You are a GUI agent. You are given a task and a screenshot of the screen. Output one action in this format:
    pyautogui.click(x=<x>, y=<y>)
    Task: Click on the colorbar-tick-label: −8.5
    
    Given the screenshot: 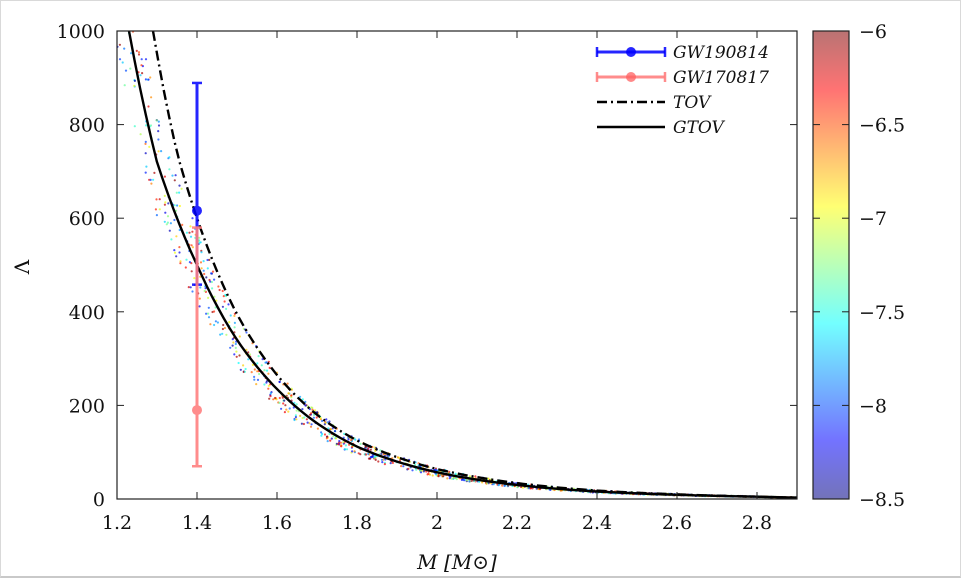 What is the action you would take?
    pyautogui.click(x=882, y=500)
    